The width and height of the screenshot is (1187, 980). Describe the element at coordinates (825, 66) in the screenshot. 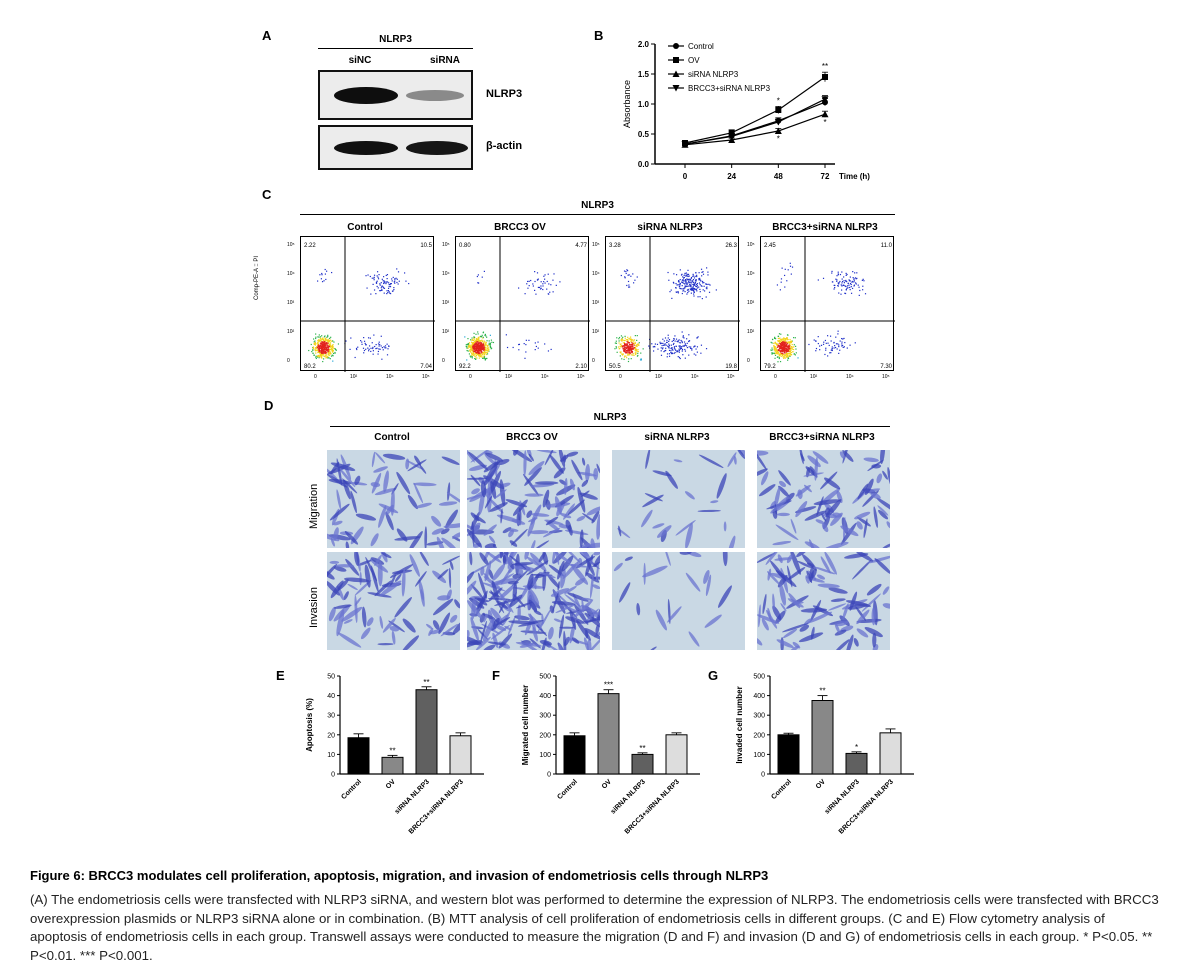

I see `mtt-significance-star: **` at that location.